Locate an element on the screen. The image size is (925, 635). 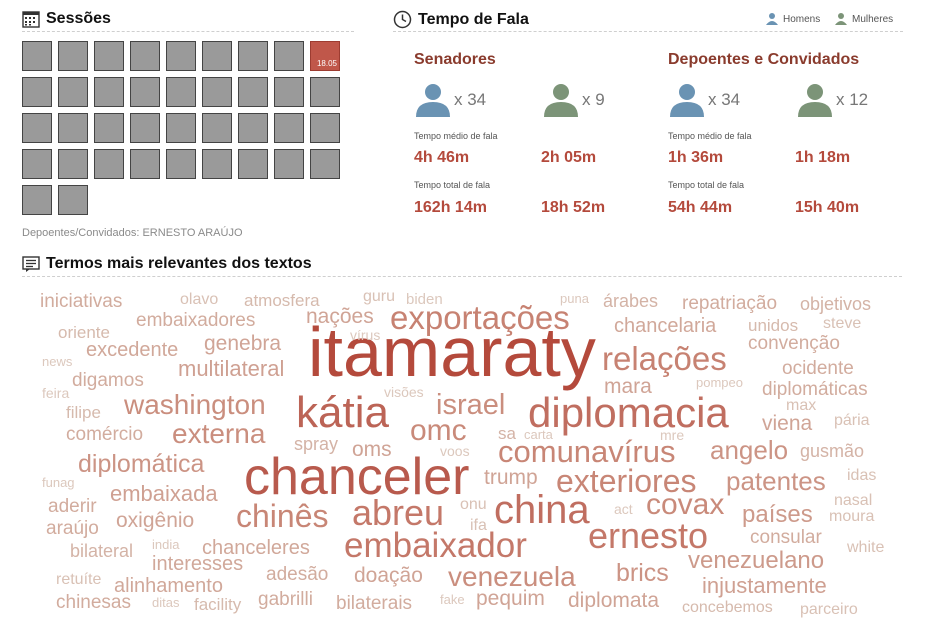
cloud-word: biden is located at coordinates (424, 299).